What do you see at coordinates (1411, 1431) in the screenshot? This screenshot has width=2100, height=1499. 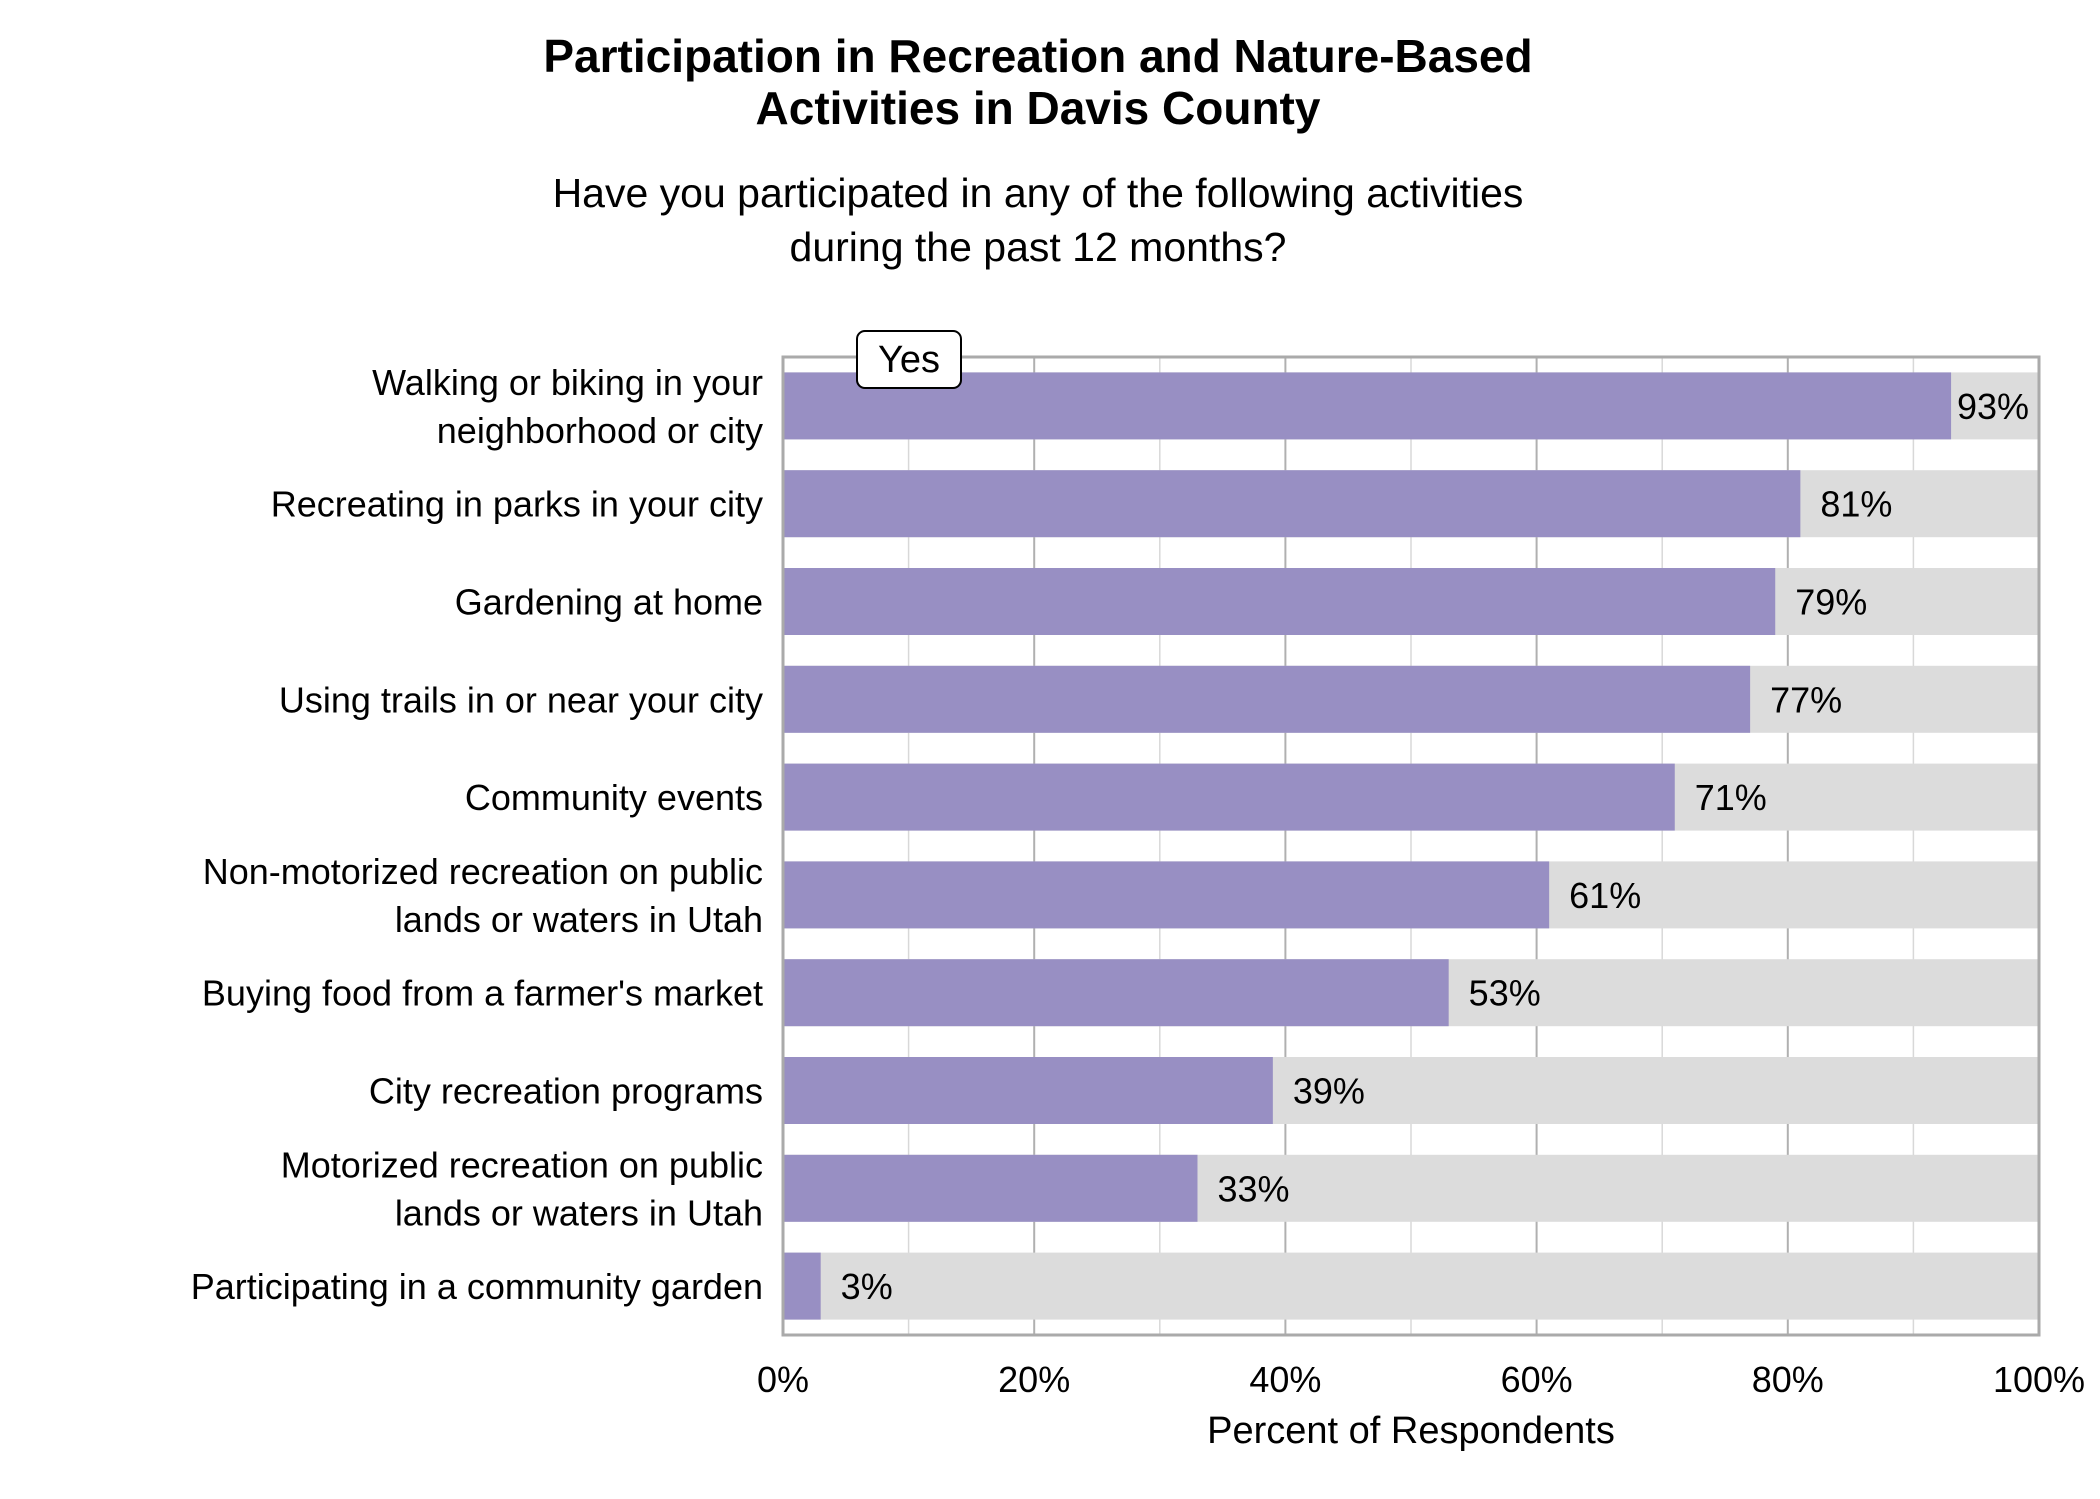 I see `x-axis-label: Percent of Respondents` at bounding box center [1411, 1431].